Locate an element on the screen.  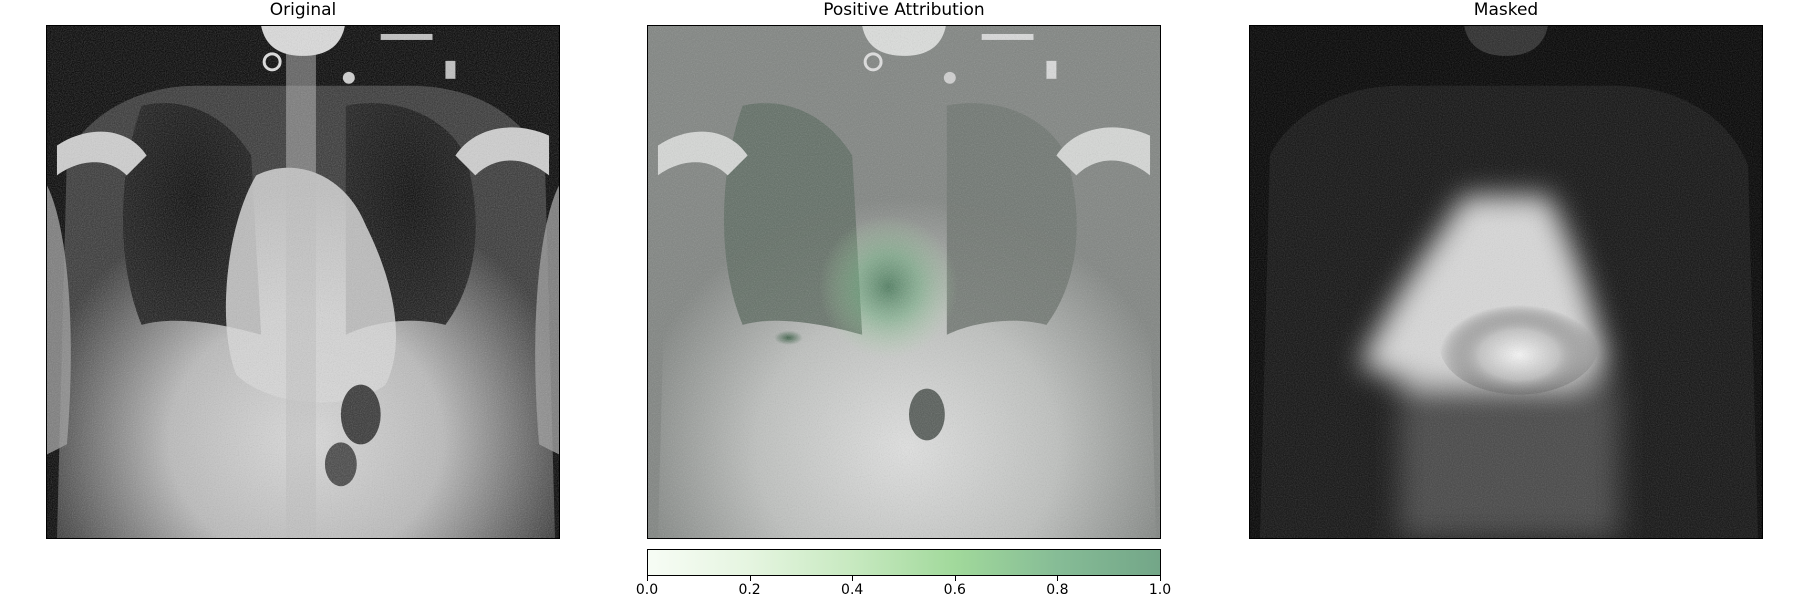
colorbar-tick-label: 0.8 is located at coordinates (1057, 590).